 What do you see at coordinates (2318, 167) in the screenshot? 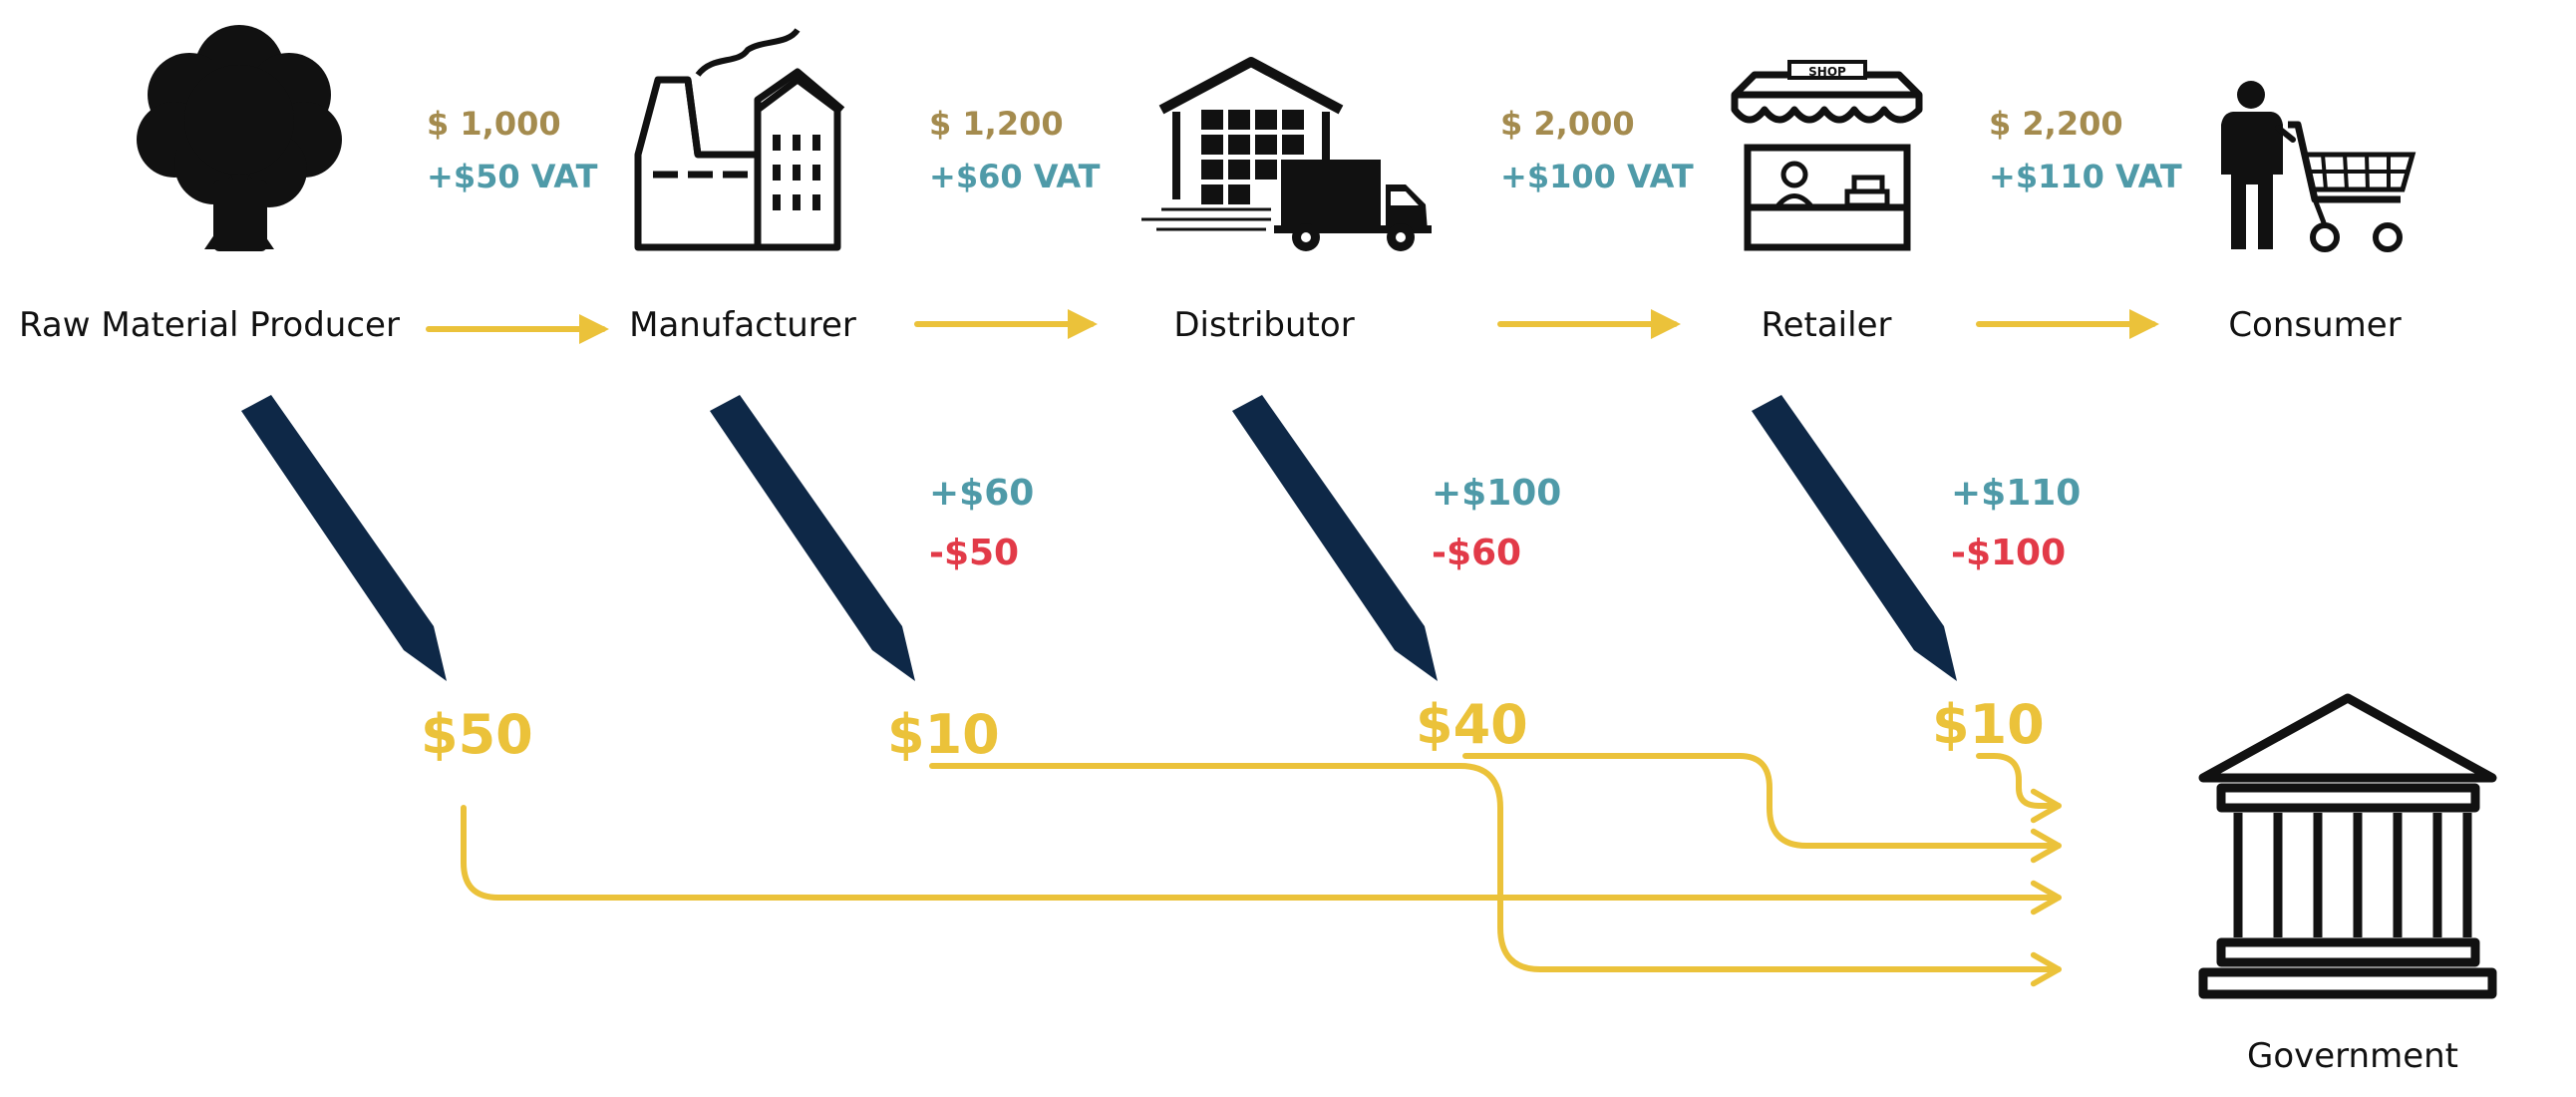
I see `shopper-cart-icon` at bounding box center [2318, 167].